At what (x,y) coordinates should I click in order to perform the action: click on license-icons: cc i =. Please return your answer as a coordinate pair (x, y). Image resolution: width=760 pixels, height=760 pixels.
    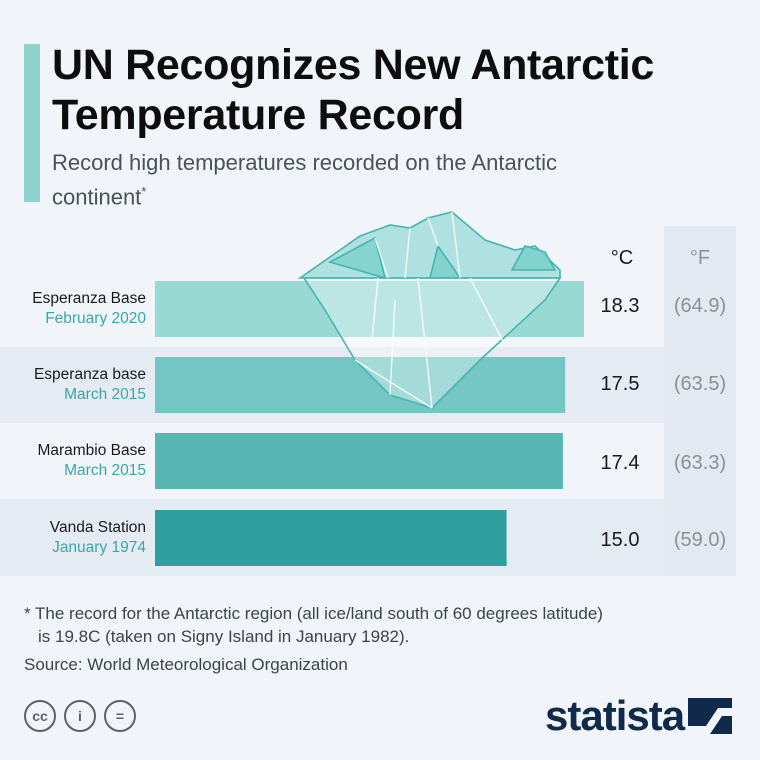
    Looking at the image, I should click on (80, 718).